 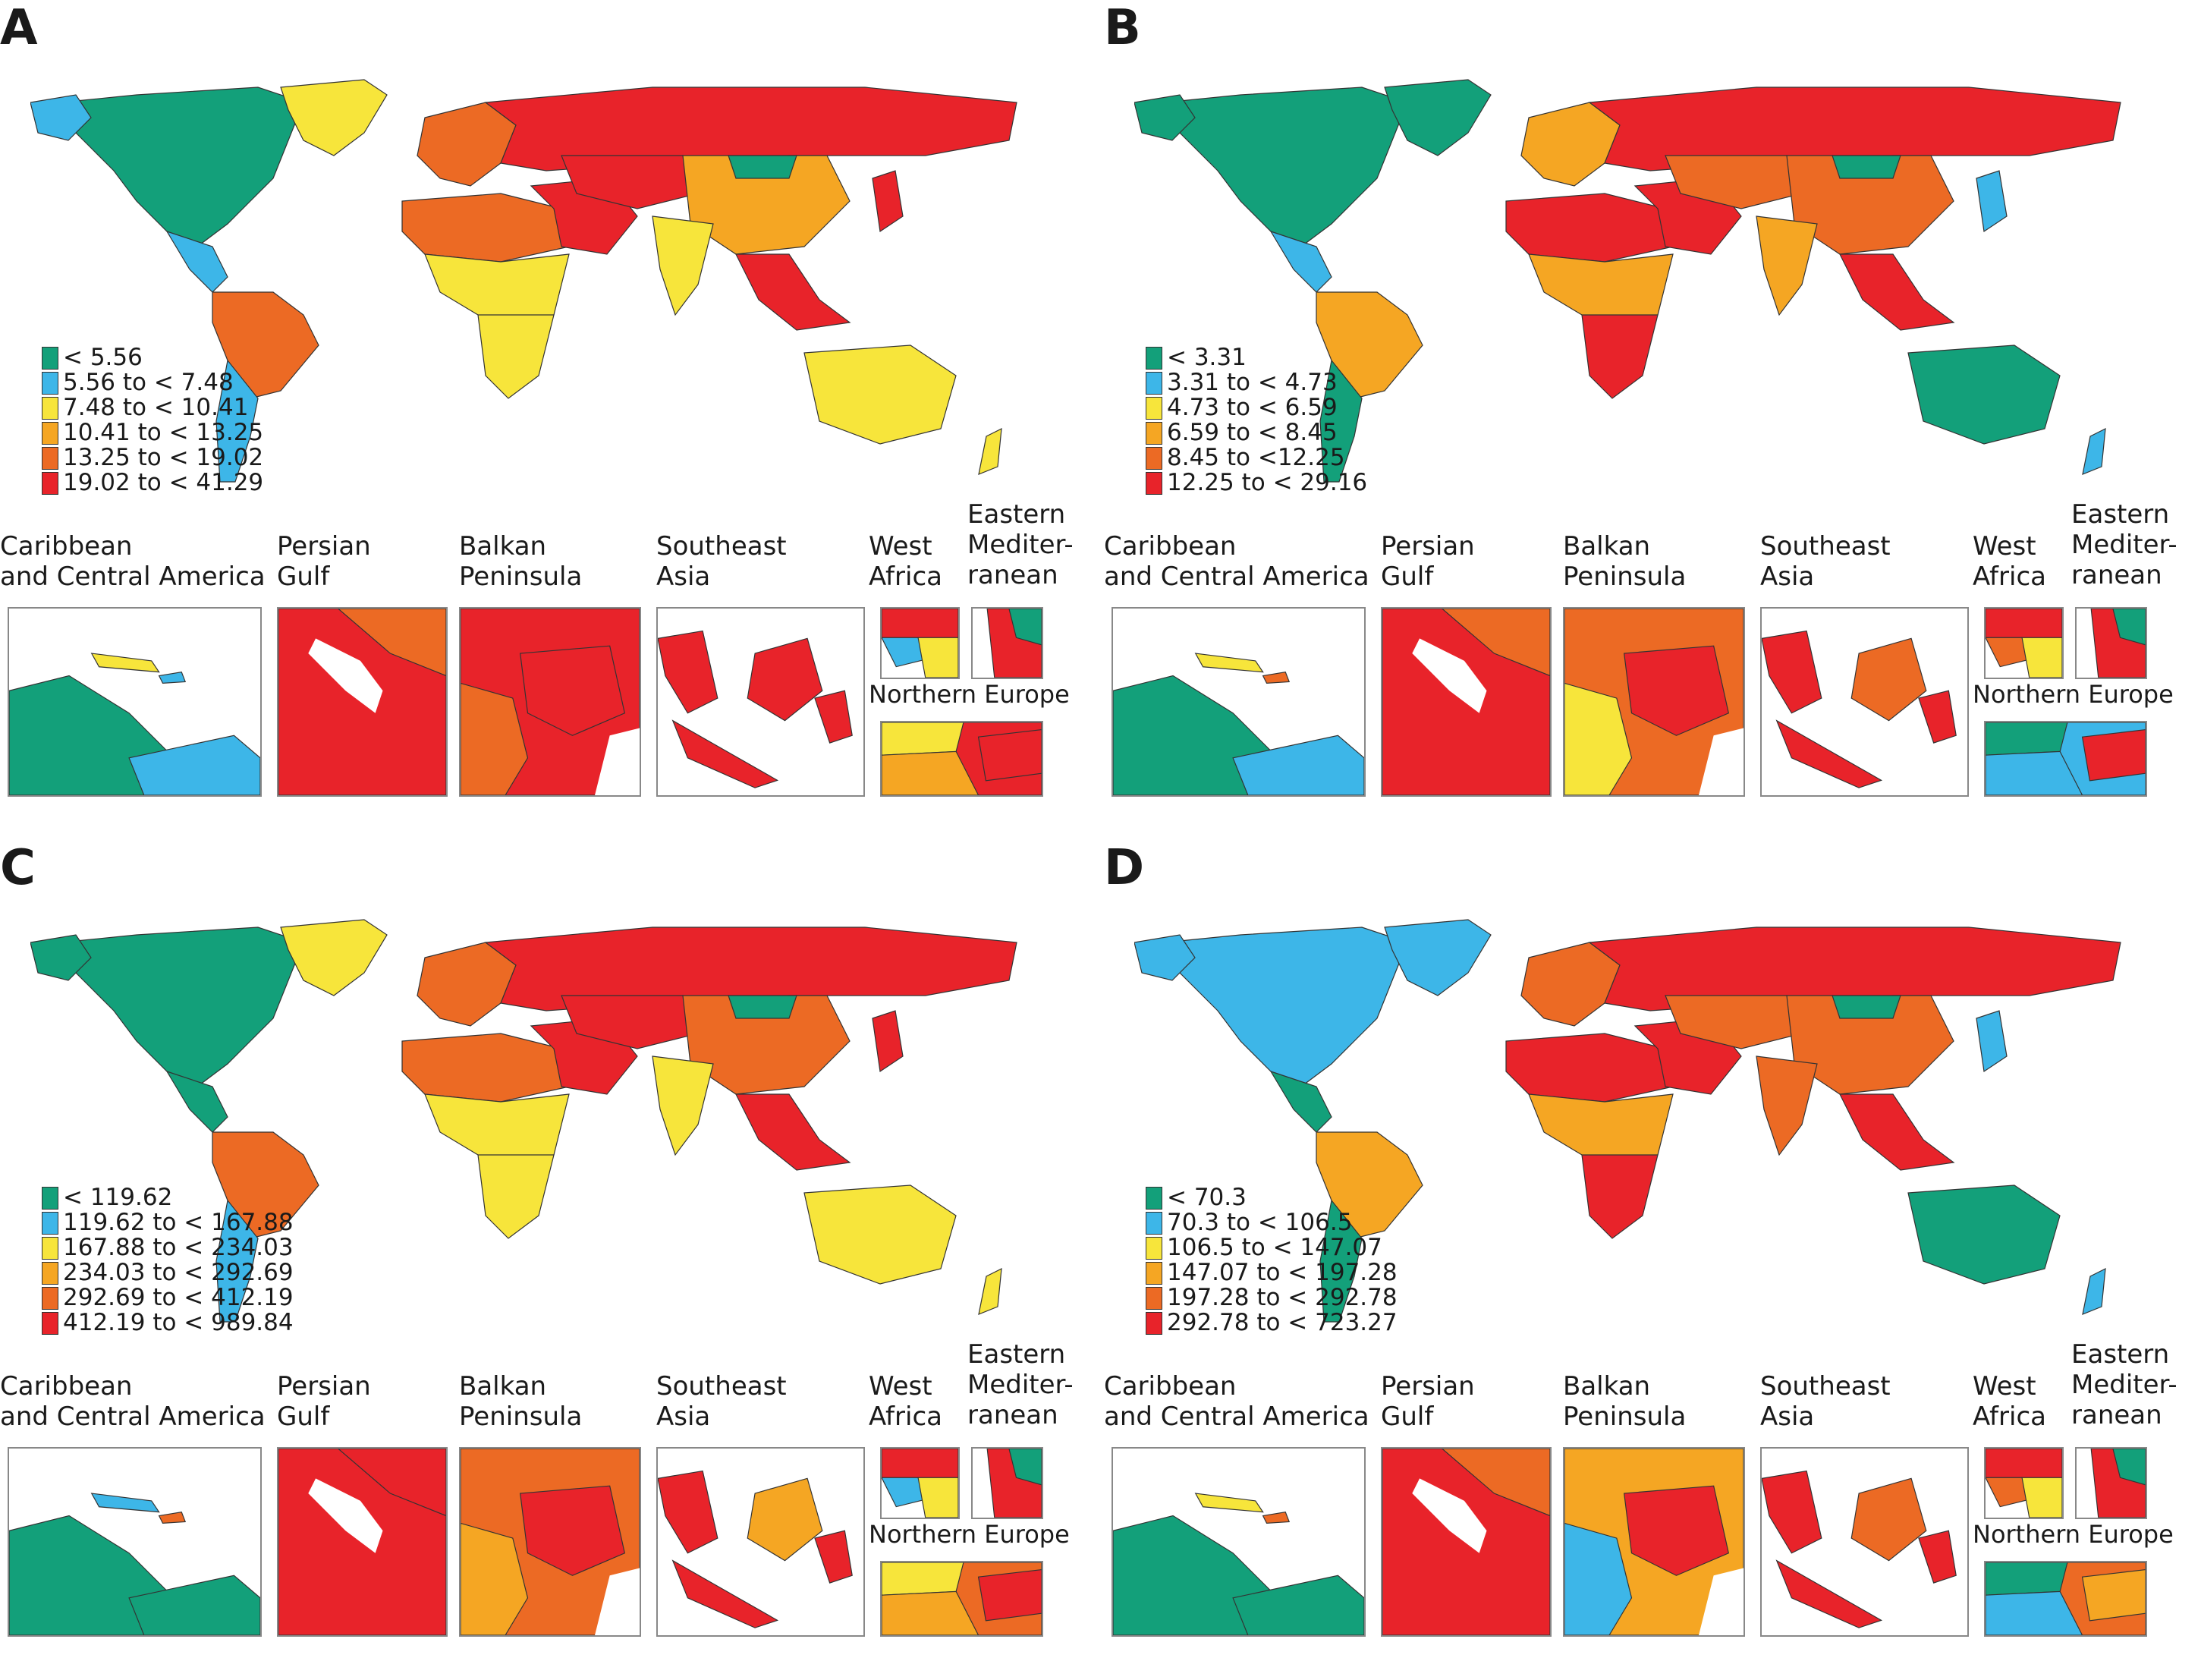 What do you see at coordinates (168, 1222) in the screenshot?
I see `legend-entry: 119.62 to < 167.88` at bounding box center [168, 1222].